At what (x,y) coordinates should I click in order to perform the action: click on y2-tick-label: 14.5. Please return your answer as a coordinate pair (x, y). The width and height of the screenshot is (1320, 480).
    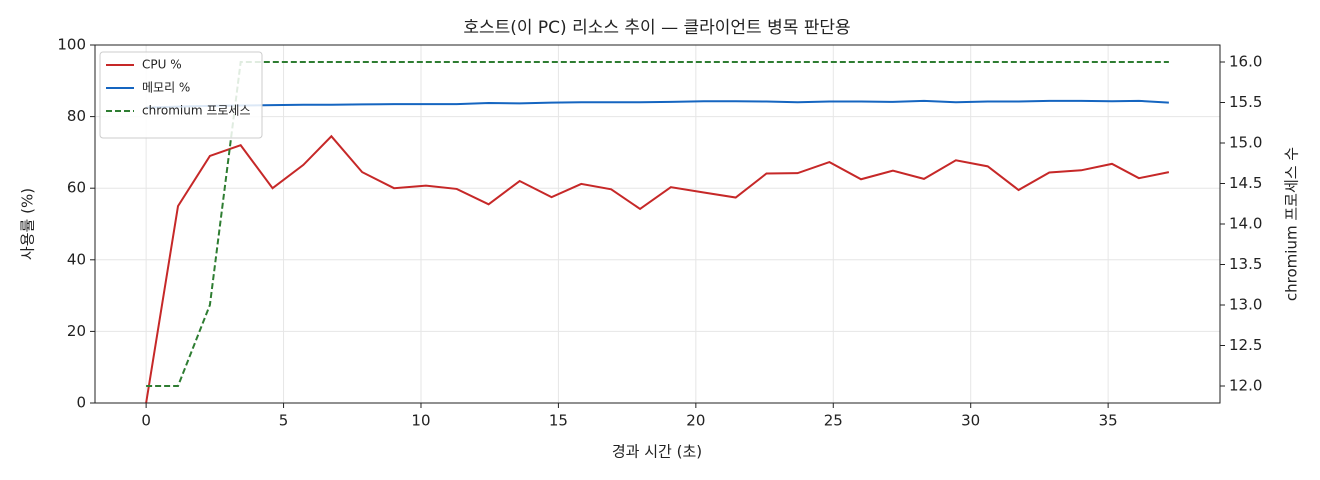
    Looking at the image, I should click on (1245, 183).